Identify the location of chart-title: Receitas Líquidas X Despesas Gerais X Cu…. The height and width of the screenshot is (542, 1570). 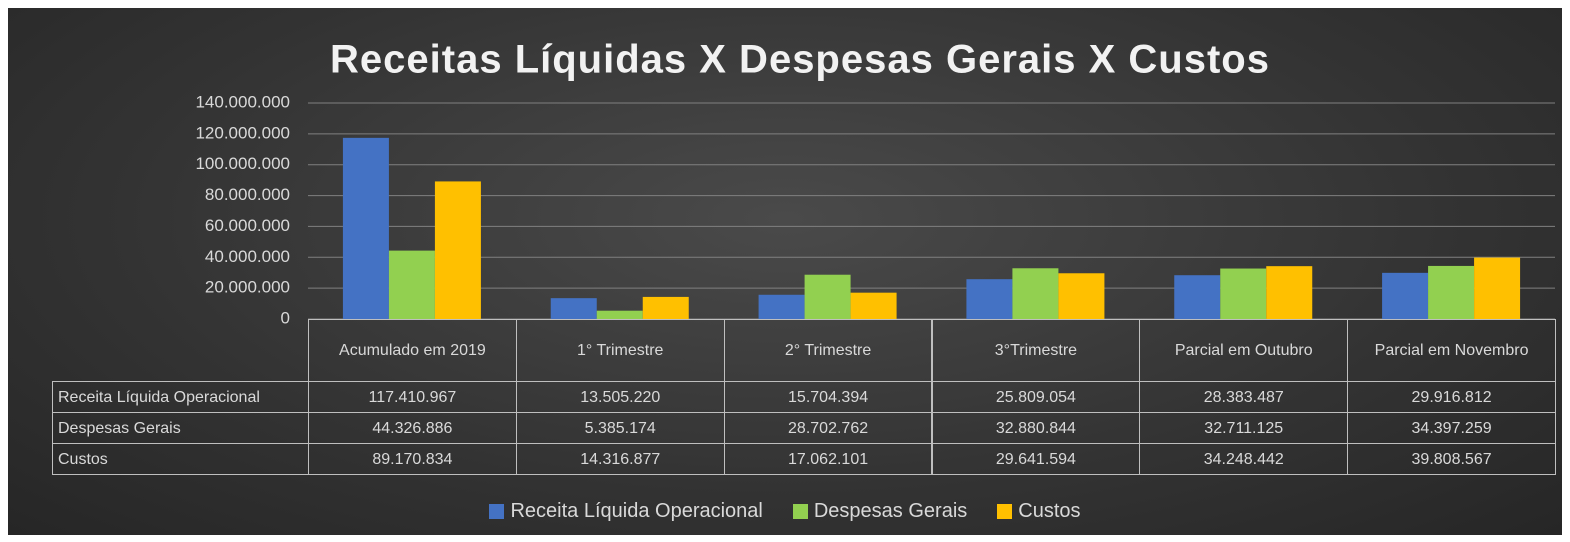
(800, 60).